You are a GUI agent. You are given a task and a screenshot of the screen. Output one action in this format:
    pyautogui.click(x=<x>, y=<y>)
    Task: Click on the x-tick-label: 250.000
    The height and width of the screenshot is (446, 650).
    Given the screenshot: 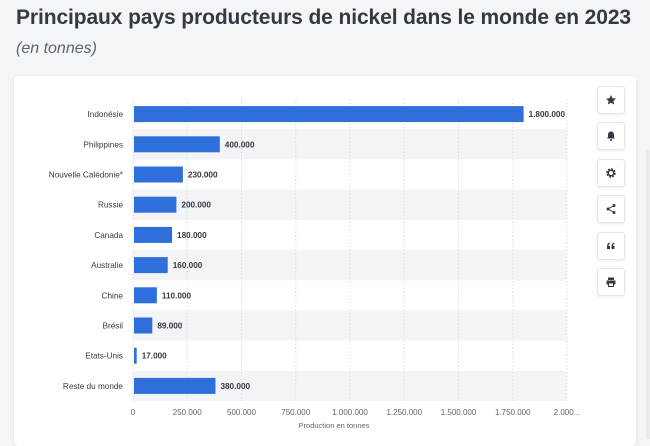 What is the action you would take?
    pyautogui.click(x=187, y=412)
    